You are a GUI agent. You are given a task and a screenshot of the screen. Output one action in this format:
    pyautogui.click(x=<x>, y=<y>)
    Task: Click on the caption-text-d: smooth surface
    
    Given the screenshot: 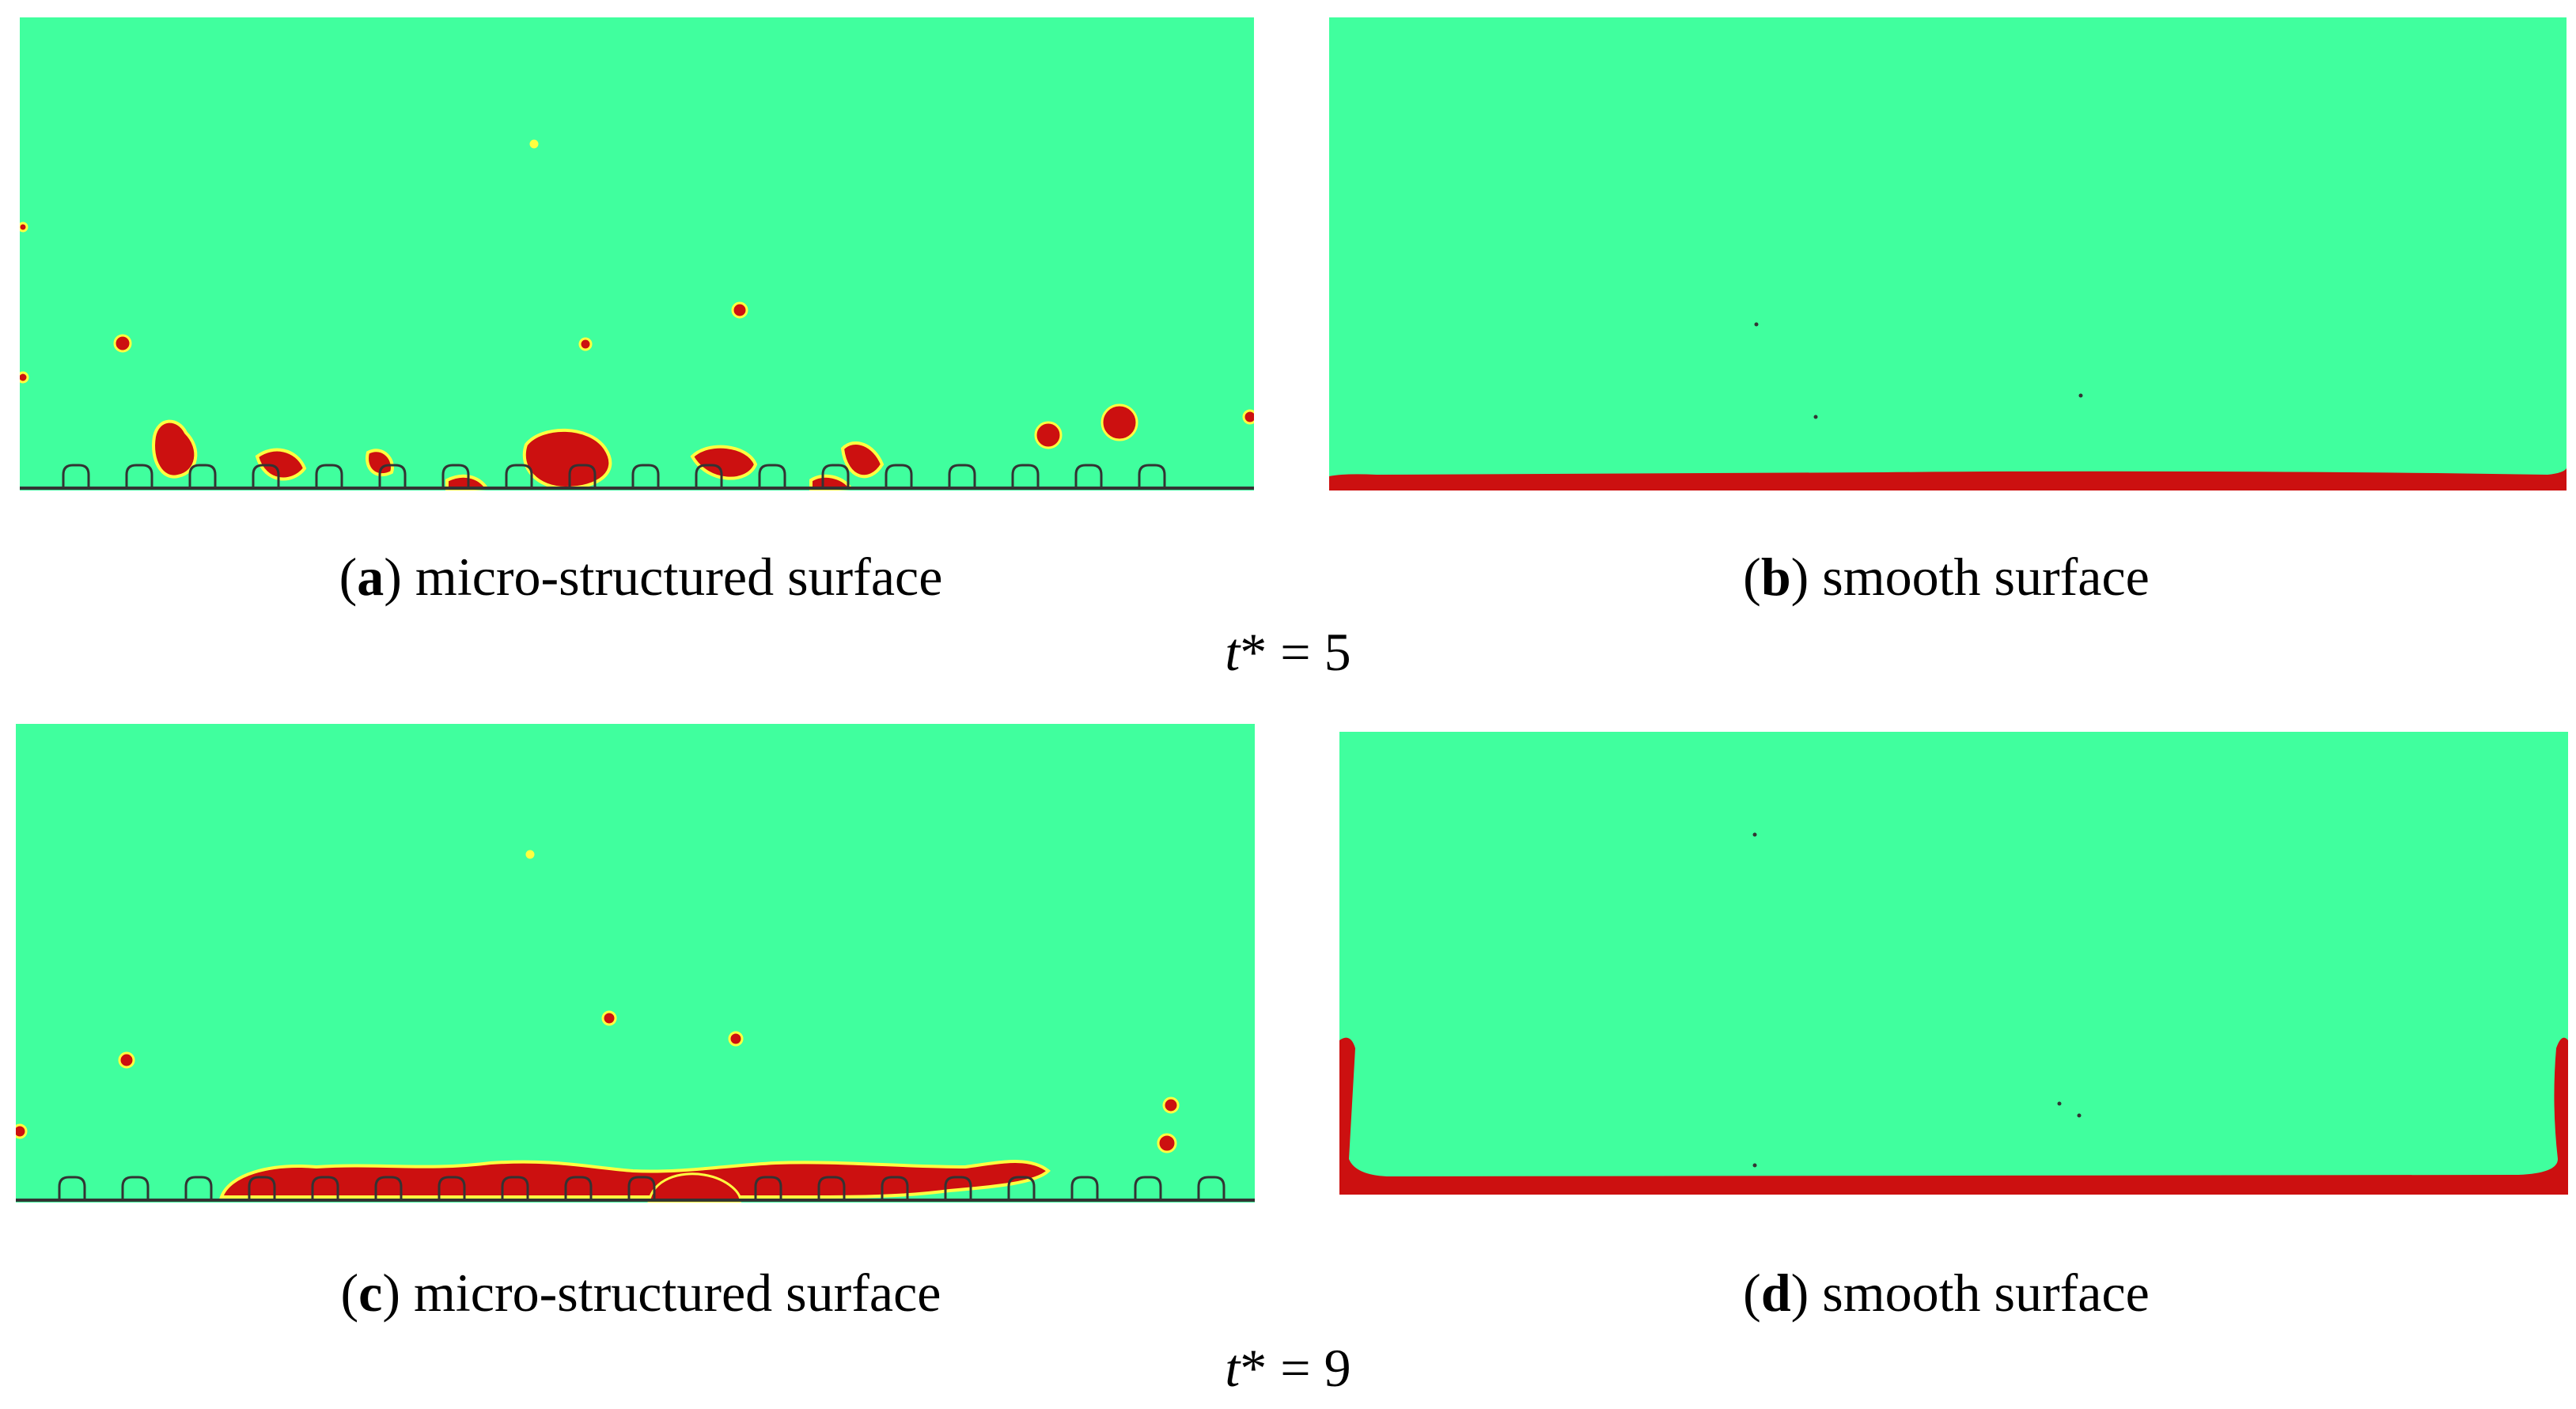 What is the action you would take?
    pyautogui.click(x=1979, y=1293)
    